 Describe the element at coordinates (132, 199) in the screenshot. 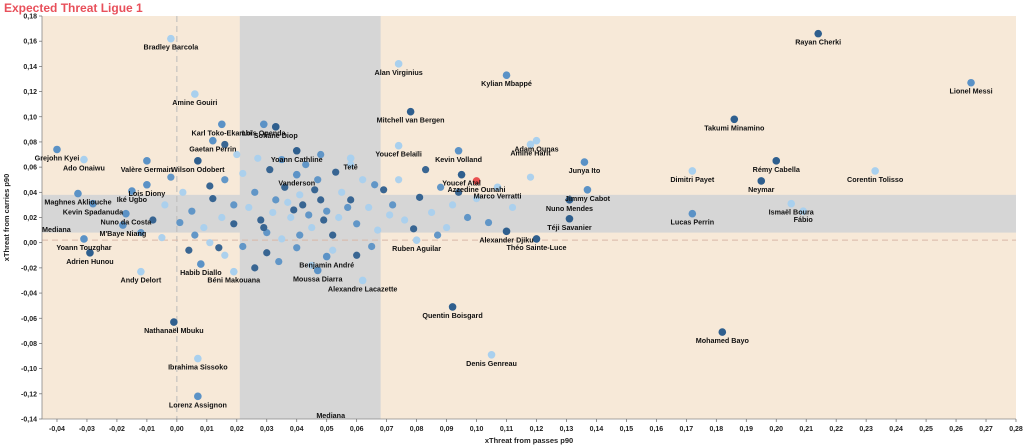

I see `point-label: Iké Ugbo` at that location.